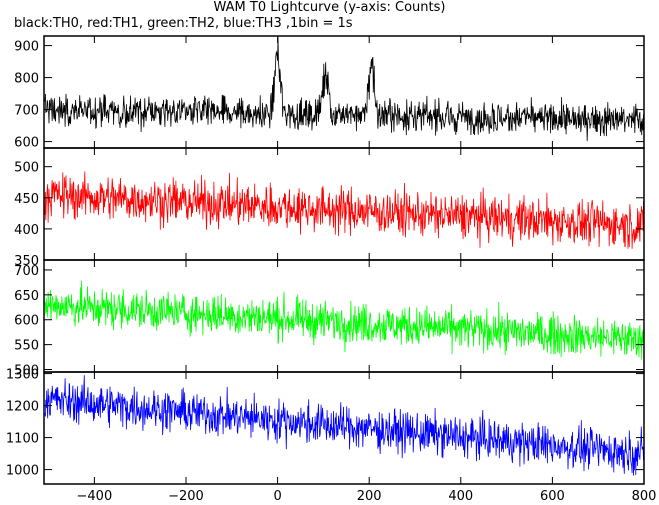  Describe the element at coordinates (644, 496) in the screenshot. I see `x-tick-label: 800` at that location.